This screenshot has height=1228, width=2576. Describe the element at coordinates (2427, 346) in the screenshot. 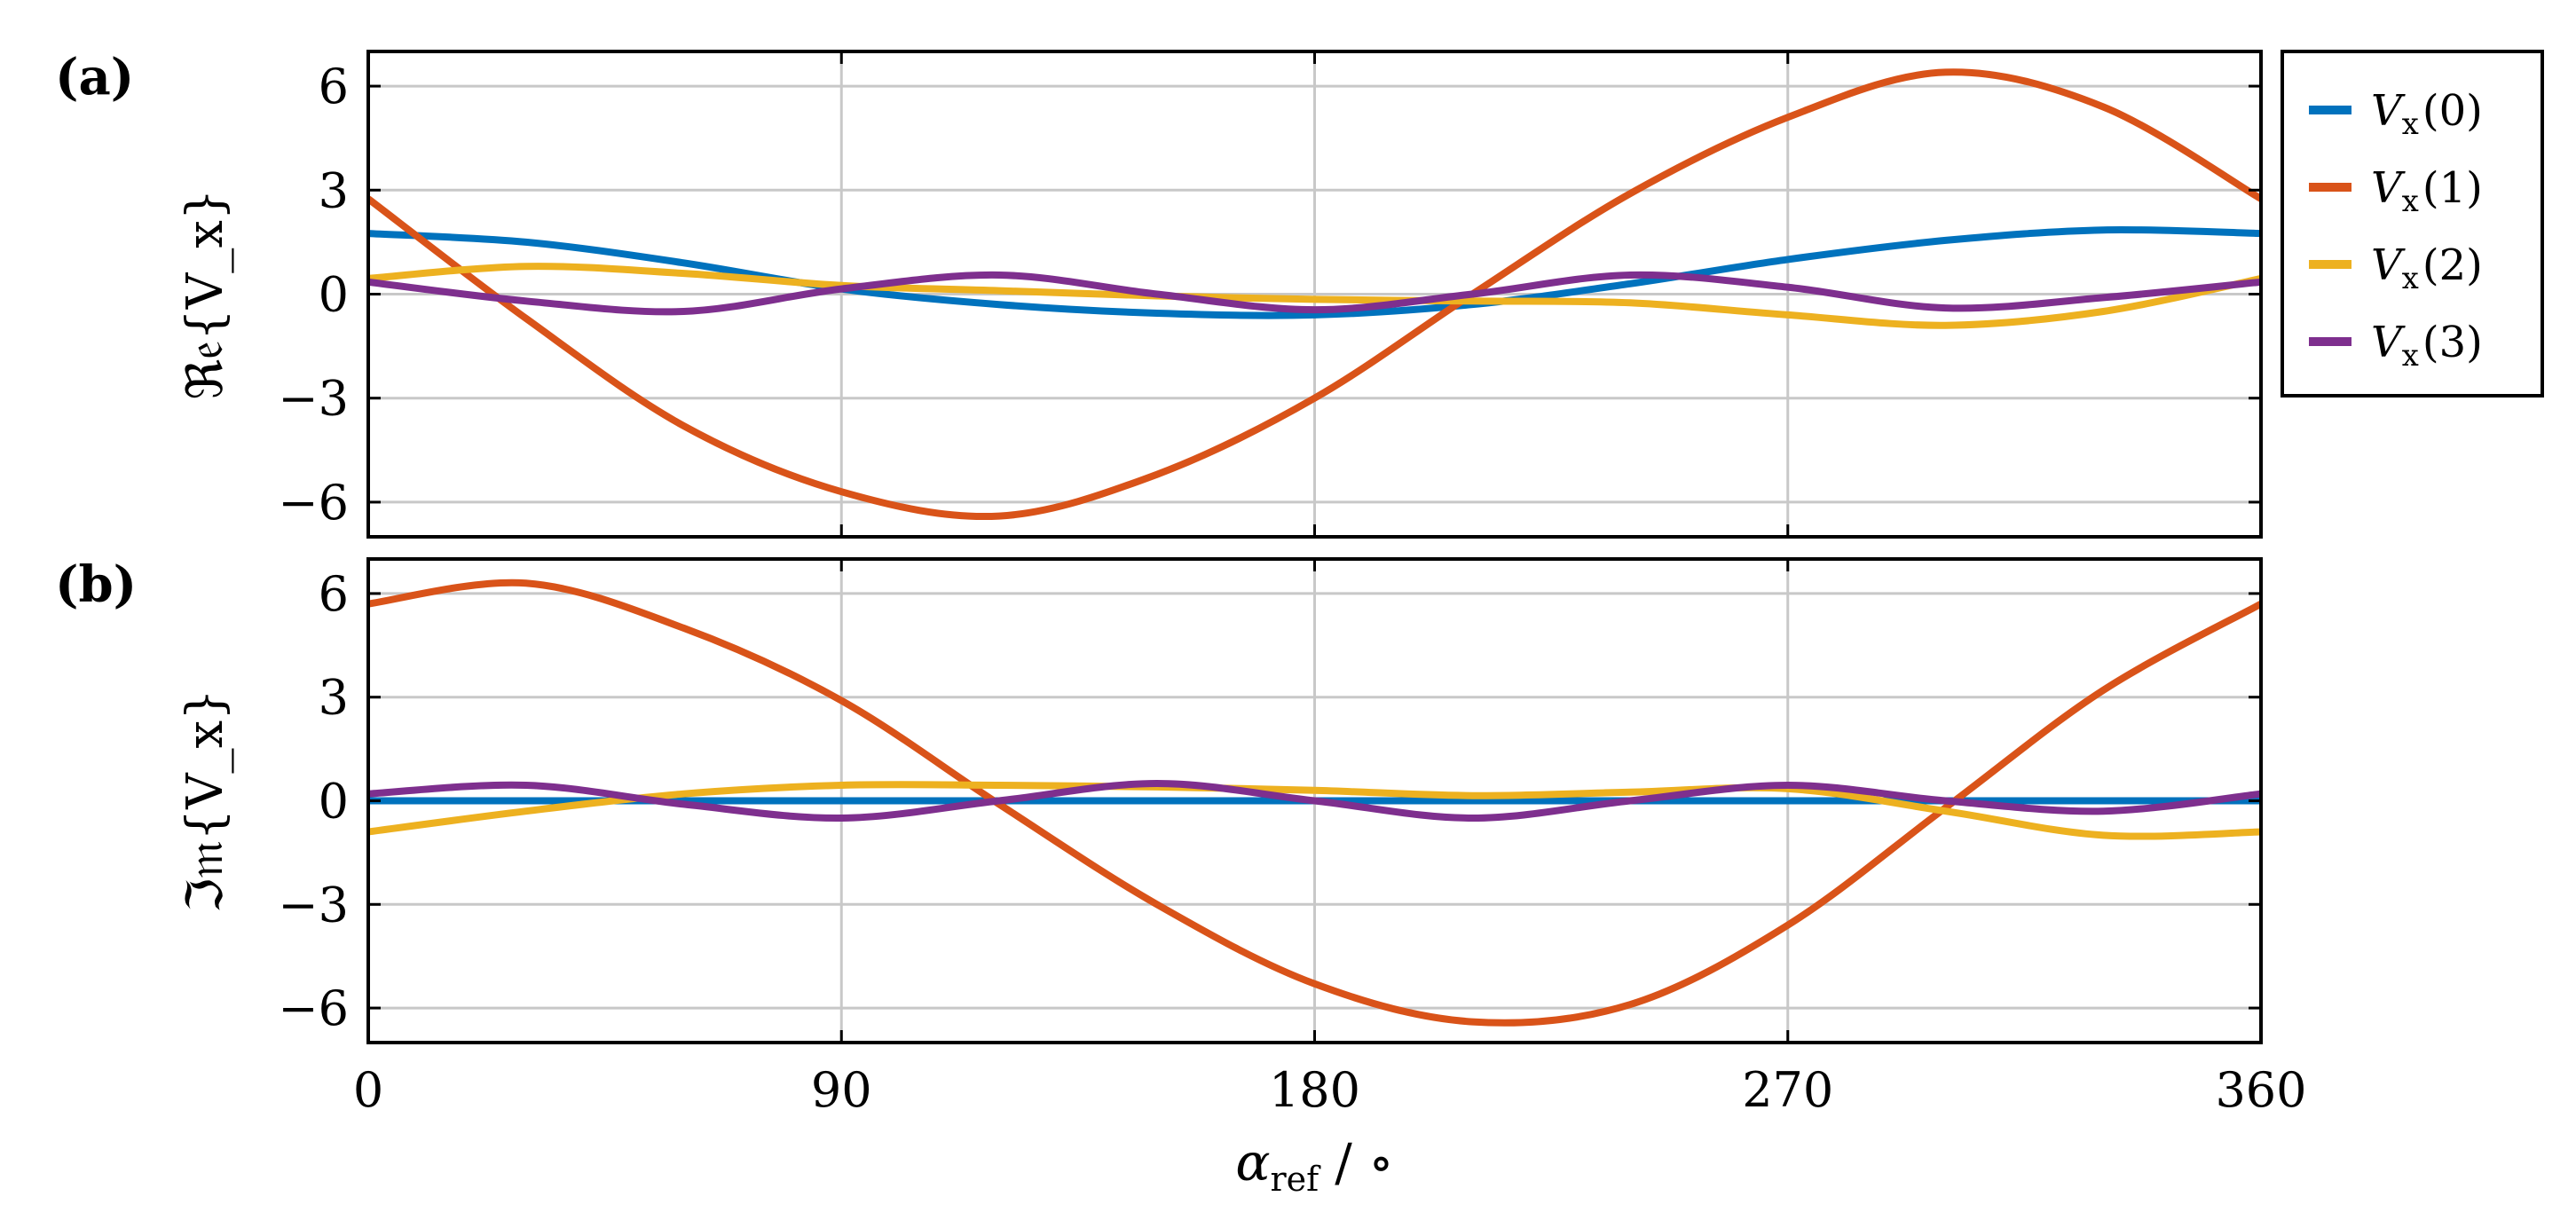

I see `legend-label: Vx(3)` at that location.